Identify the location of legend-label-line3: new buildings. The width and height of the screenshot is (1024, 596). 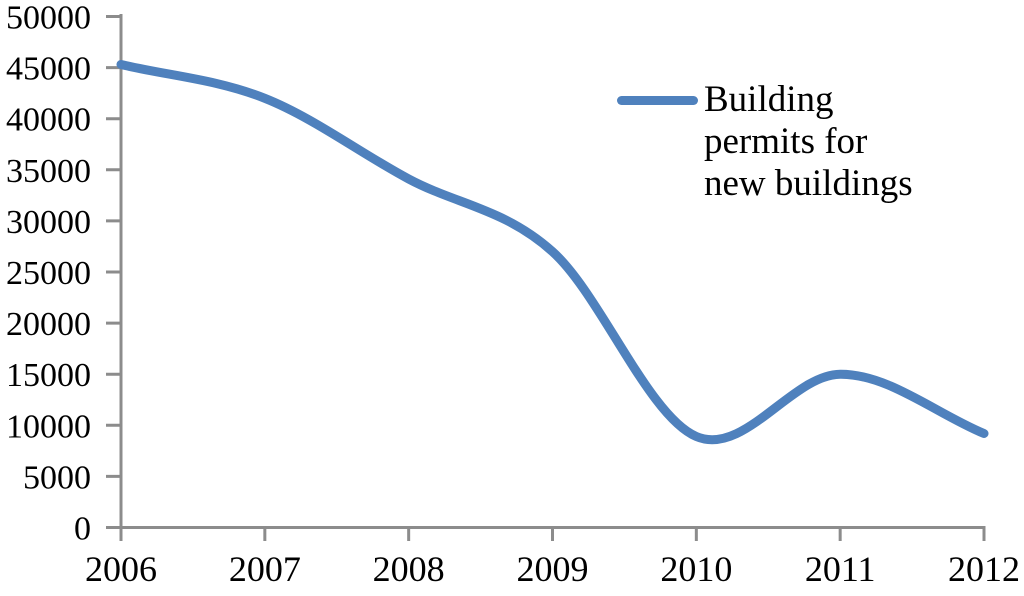
(808, 183).